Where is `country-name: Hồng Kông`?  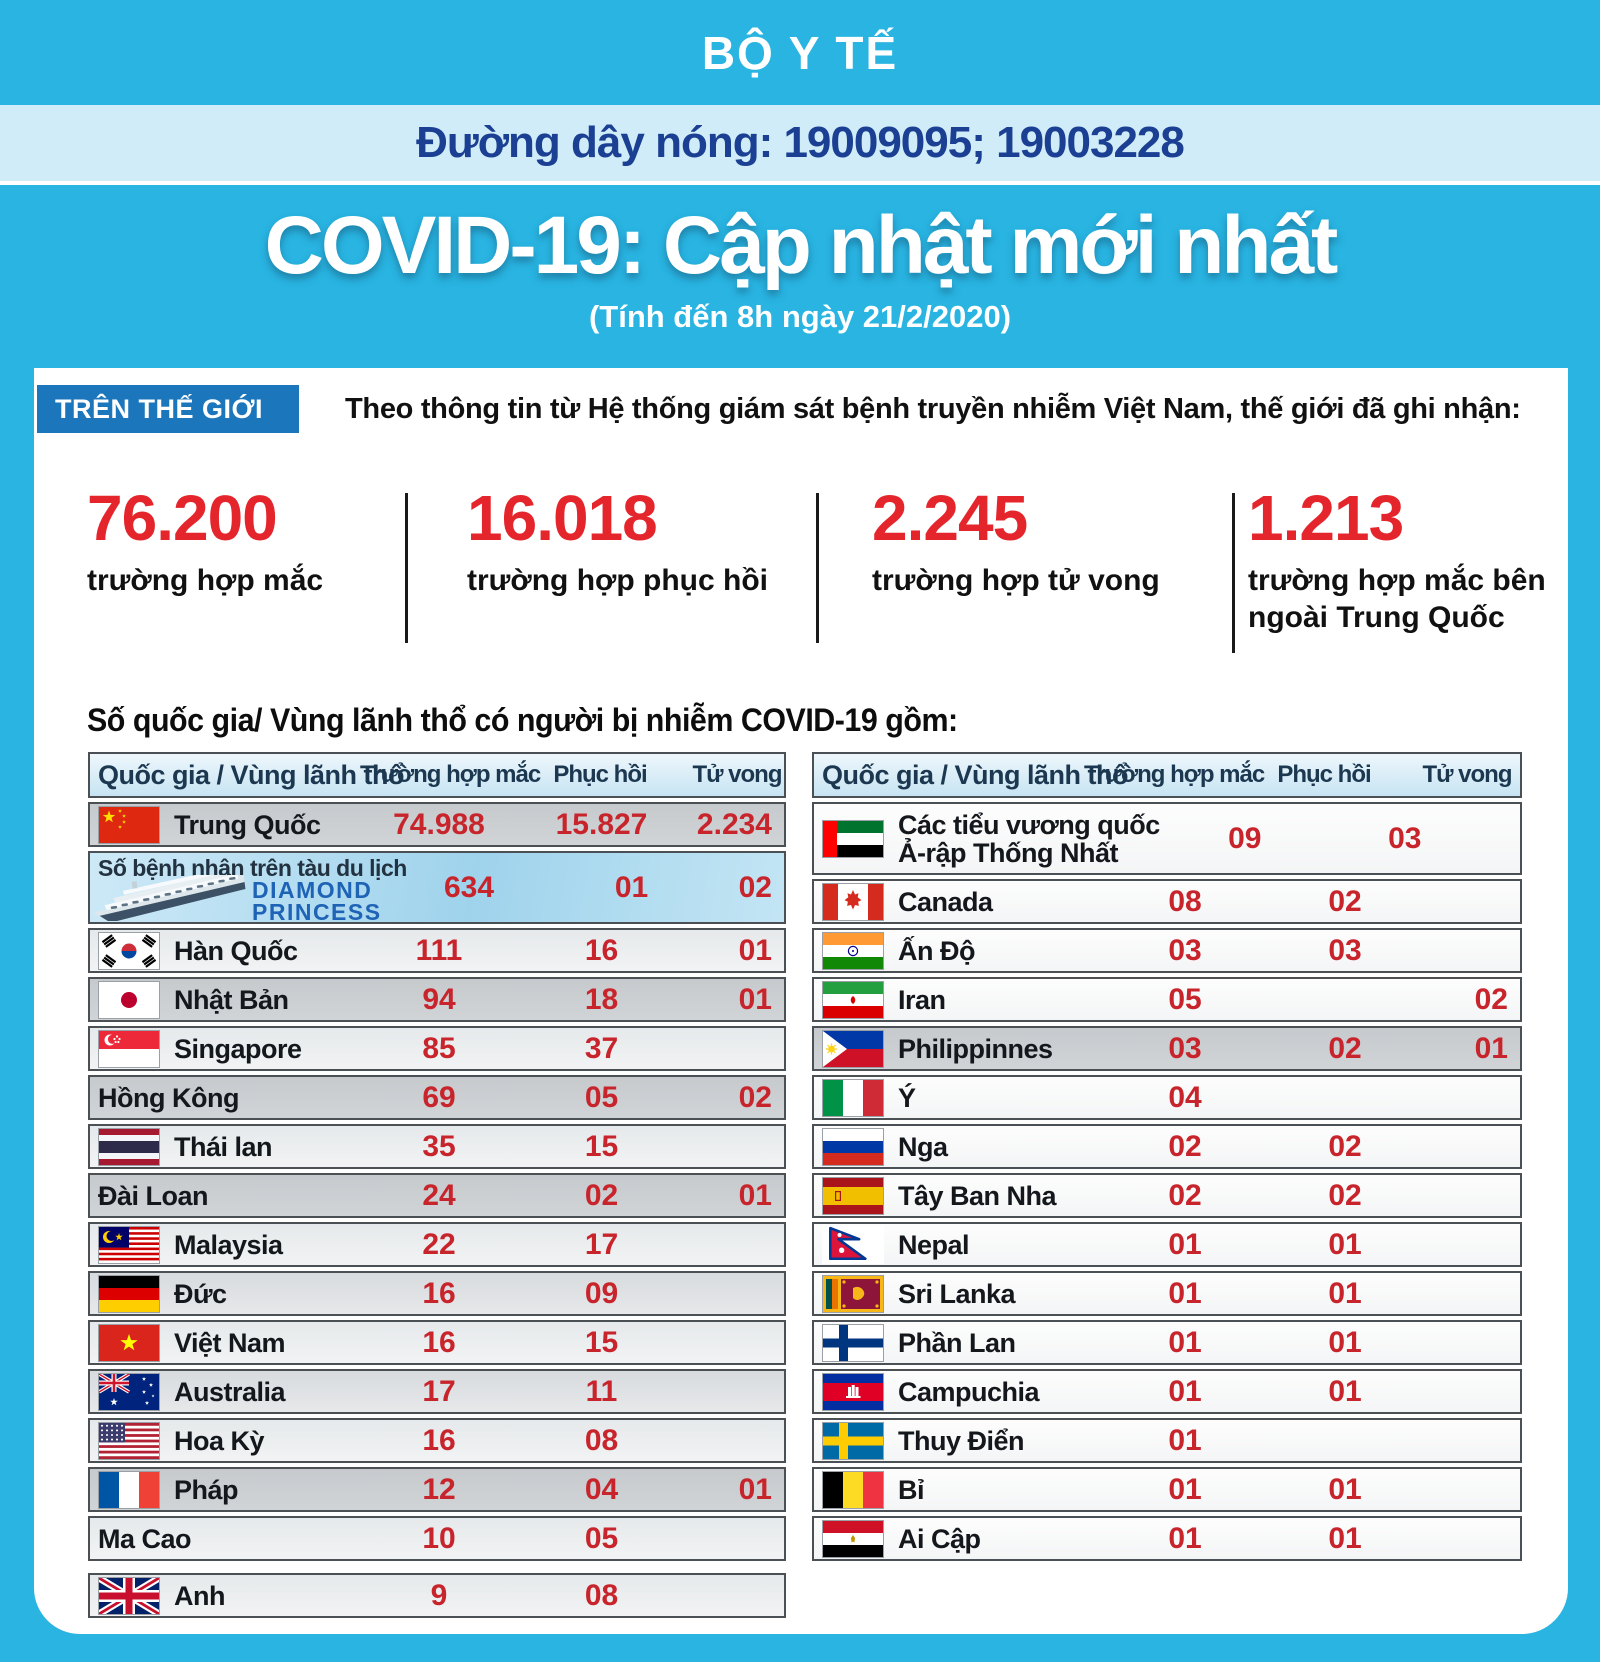
country-name: Hồng Kông is located at coordinates (168, 1097).